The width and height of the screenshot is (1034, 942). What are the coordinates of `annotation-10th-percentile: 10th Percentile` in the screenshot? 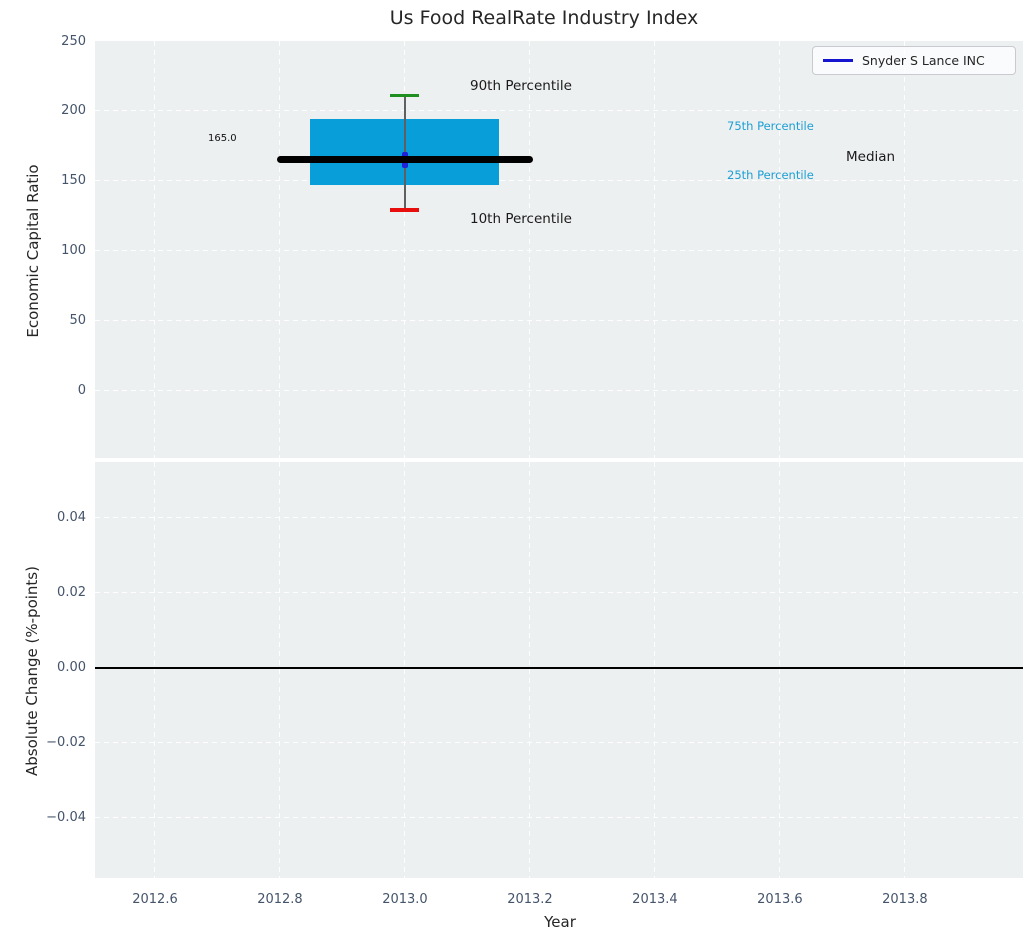 It's located at (521, 219).